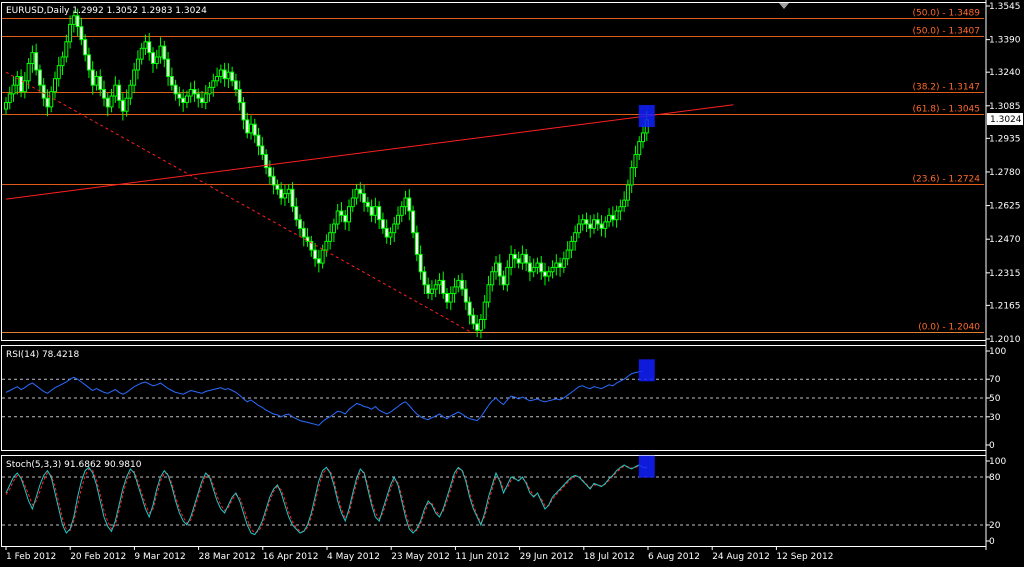  Describe the element at coordinates (291, 557) in the screenshot. I see `date-tick-label: 16 Apr 2012` at that location.